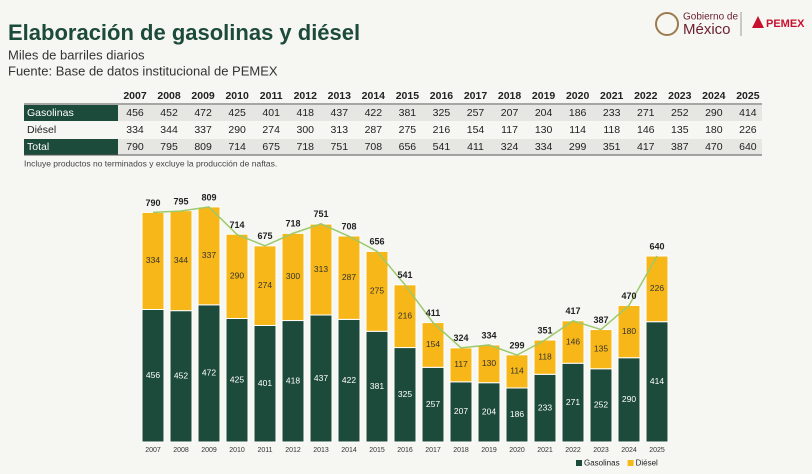 This screenshot has height=474, width=812. Describe the element at coordinates (405, 450) in the screenshot. I see `x-tick-label: 2016` at that location.